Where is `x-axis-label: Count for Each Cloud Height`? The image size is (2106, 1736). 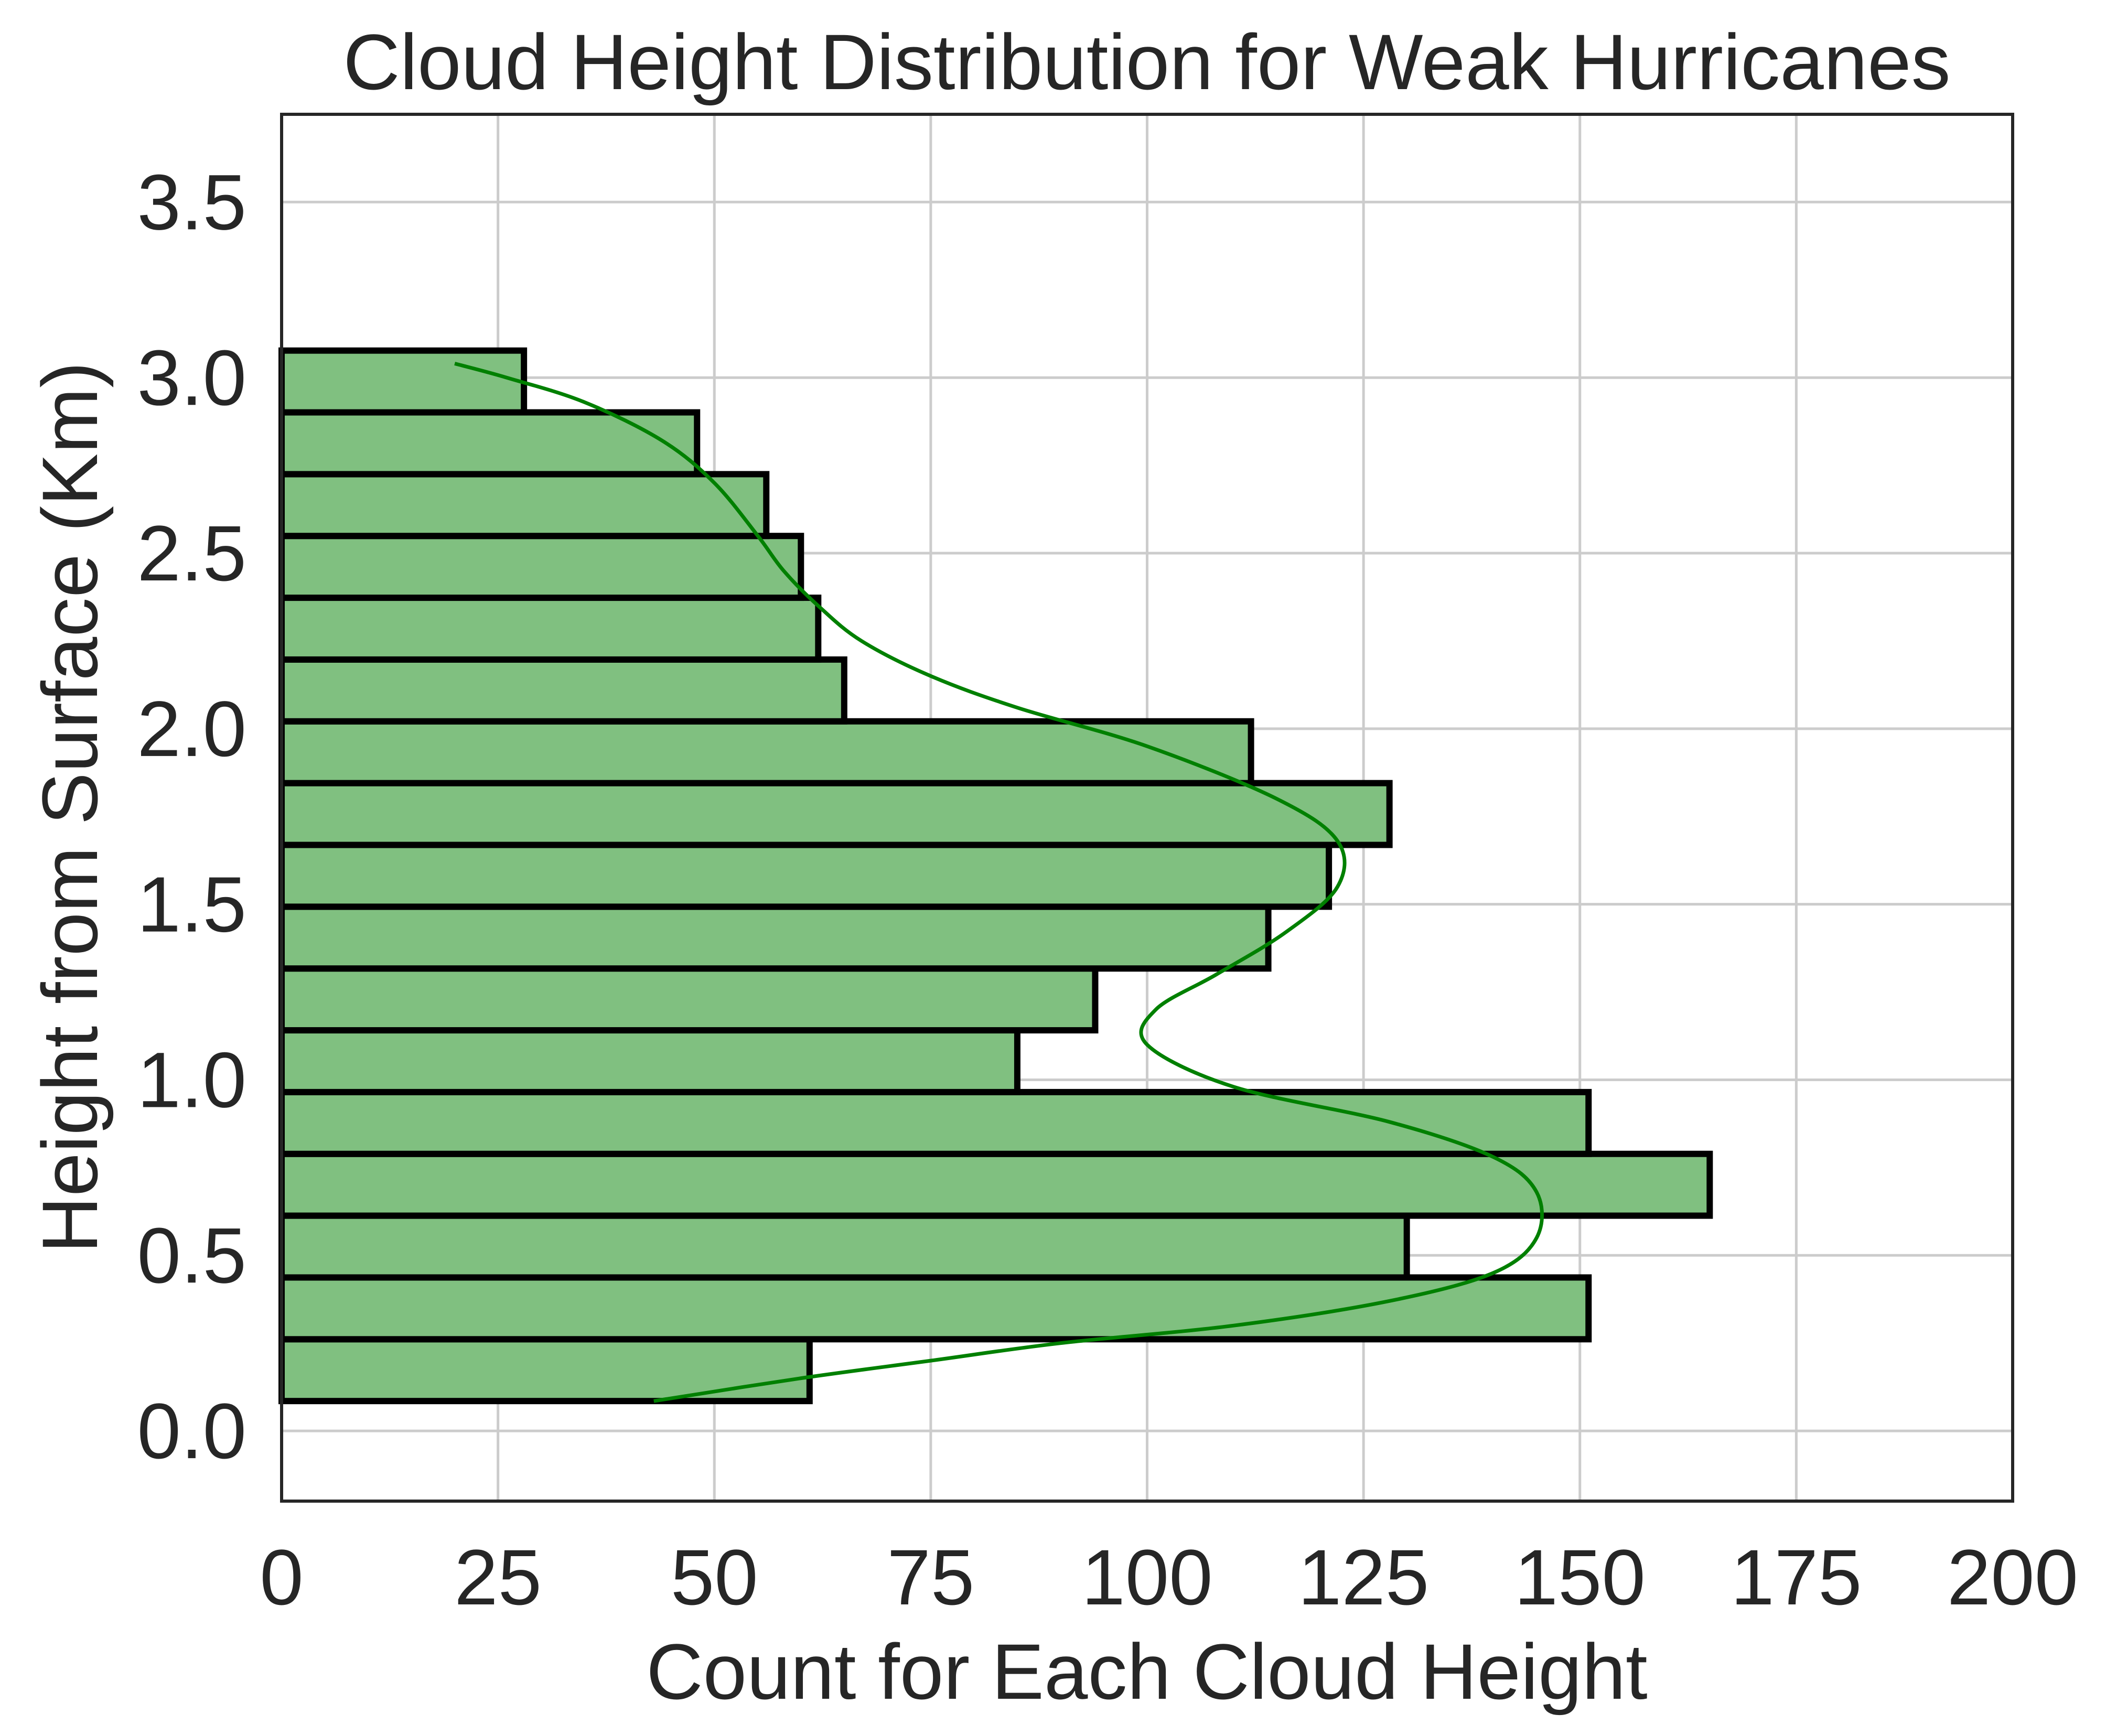 x-axis-label: Count for Each Cloud Height is located at coordinates (1146, 1672).